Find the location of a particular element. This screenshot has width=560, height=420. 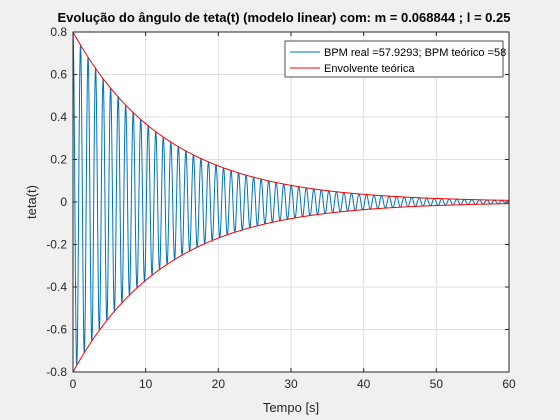

x-tick-label: 10 is located at coordinates (146, 384).